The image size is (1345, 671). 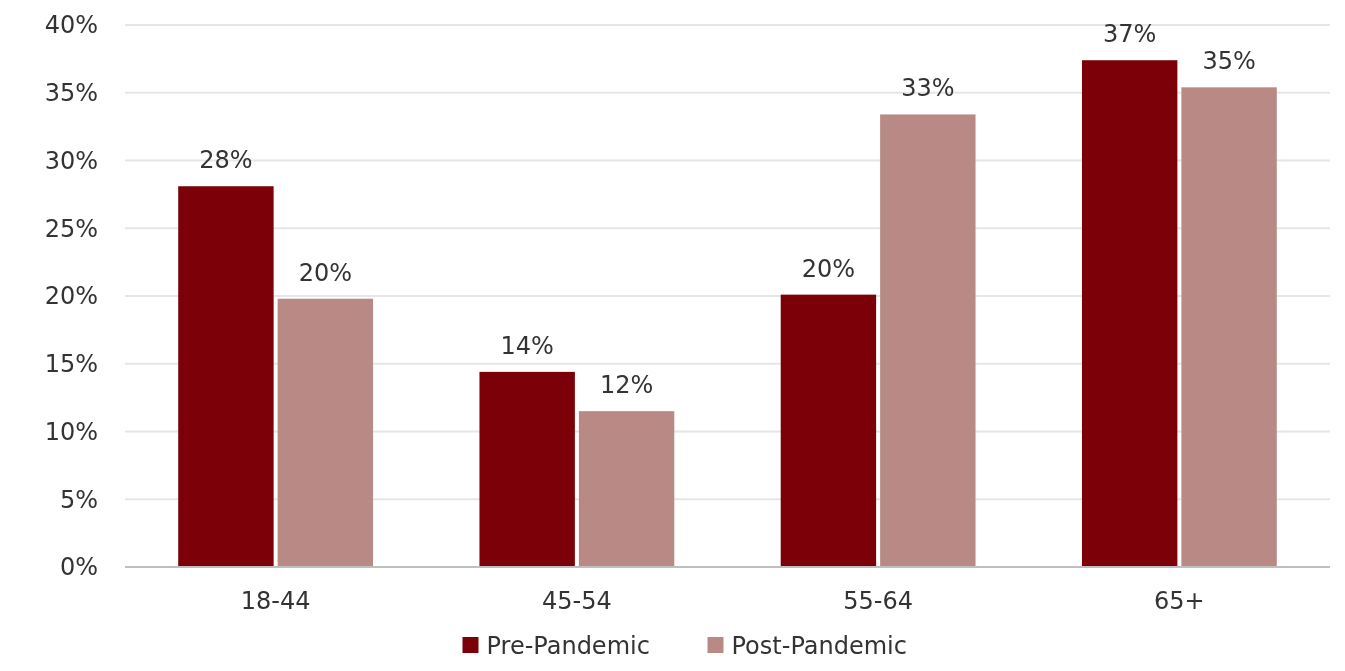 I want to click on data-label: 28%, so click(x=226, y=160).